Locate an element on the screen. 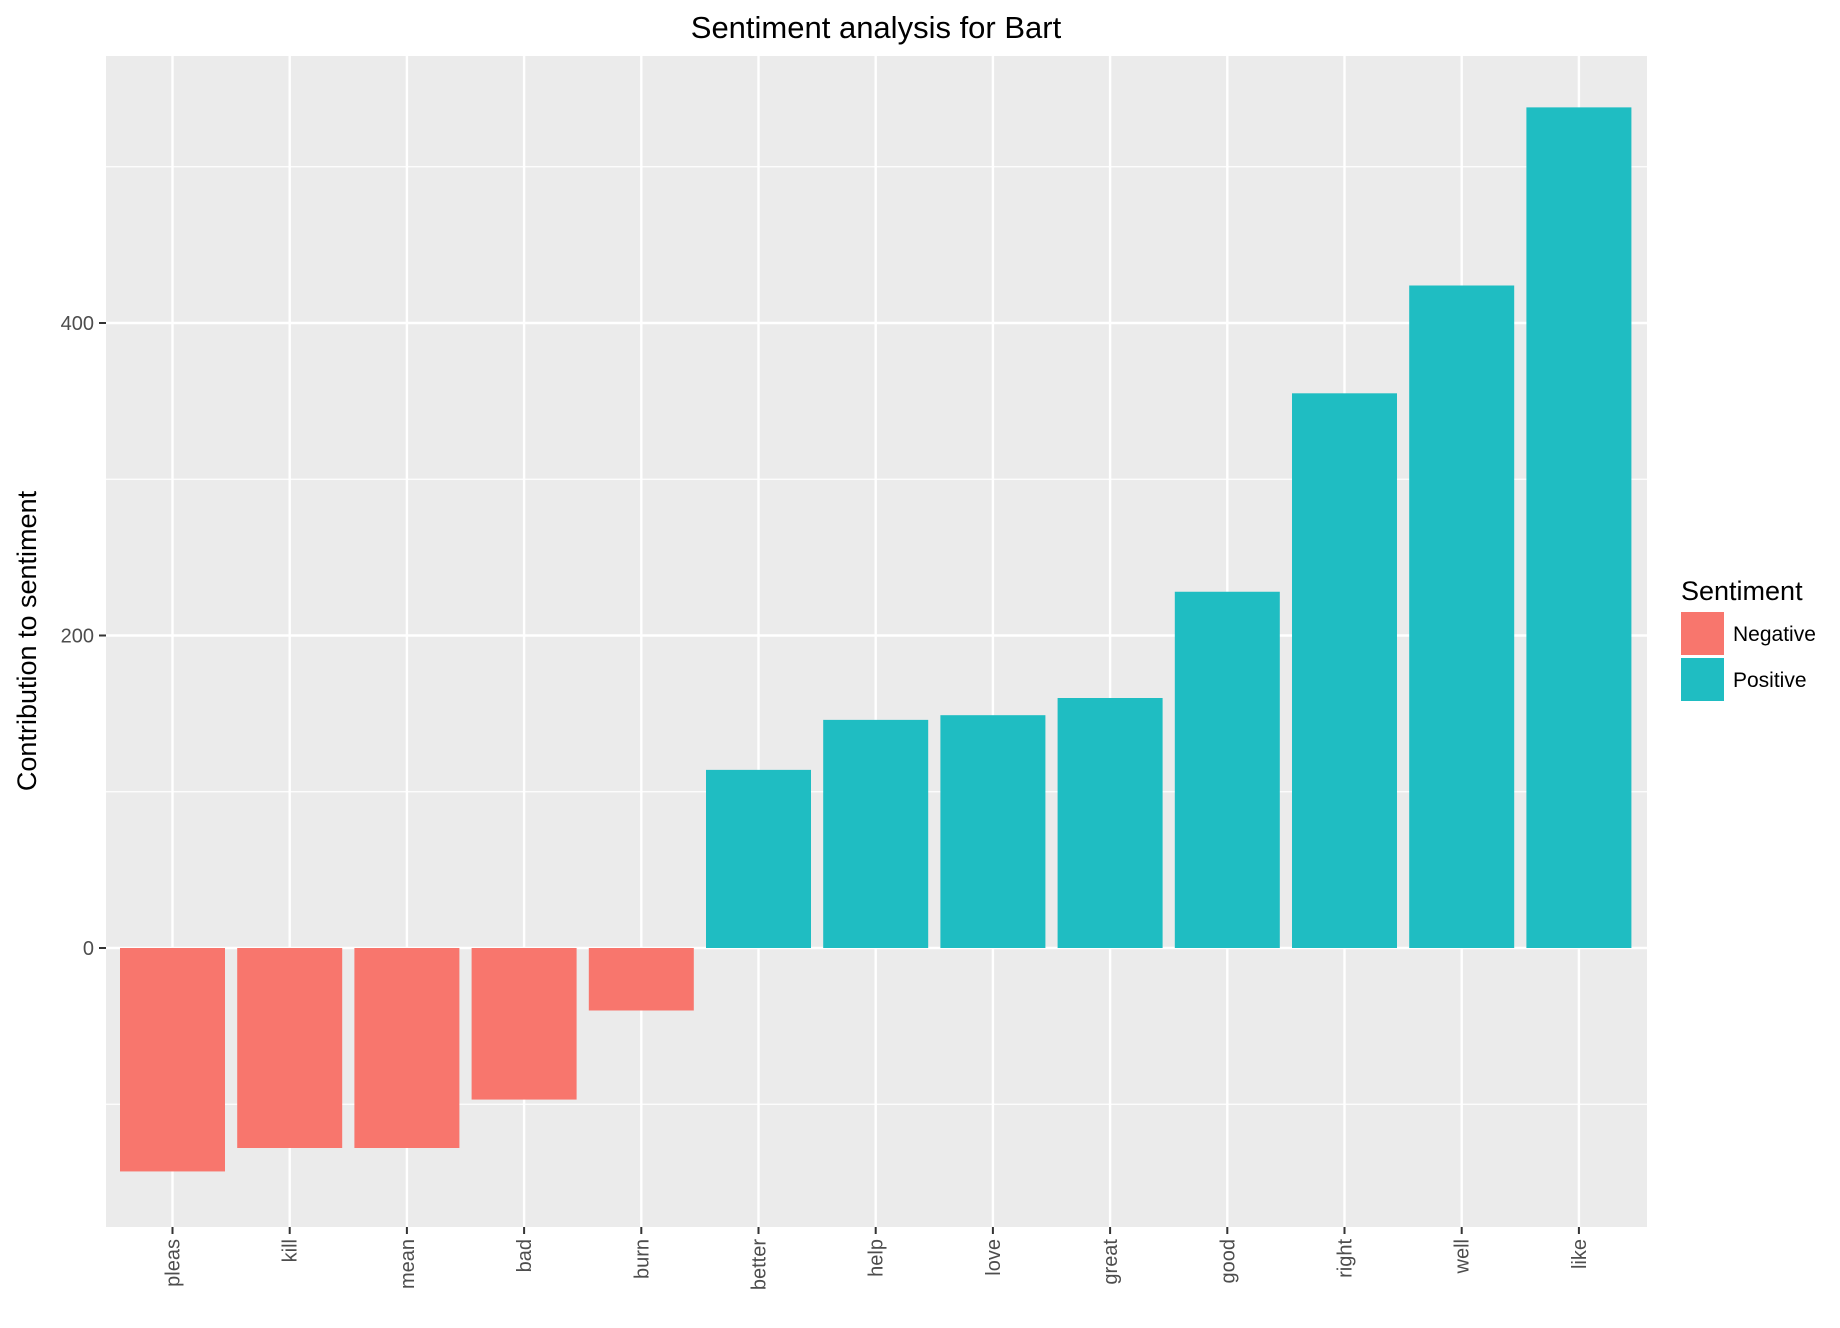 This screenshot has height=1328, width=1840. bar-good is located at coordinates (1227, 769).